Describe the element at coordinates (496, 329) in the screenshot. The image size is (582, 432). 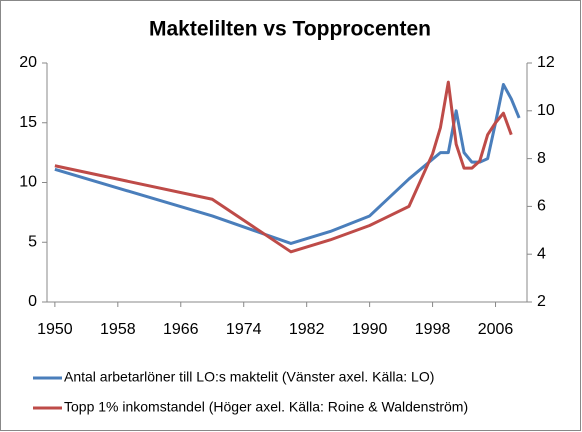
I see `x-tick-label: 2006` at that location.